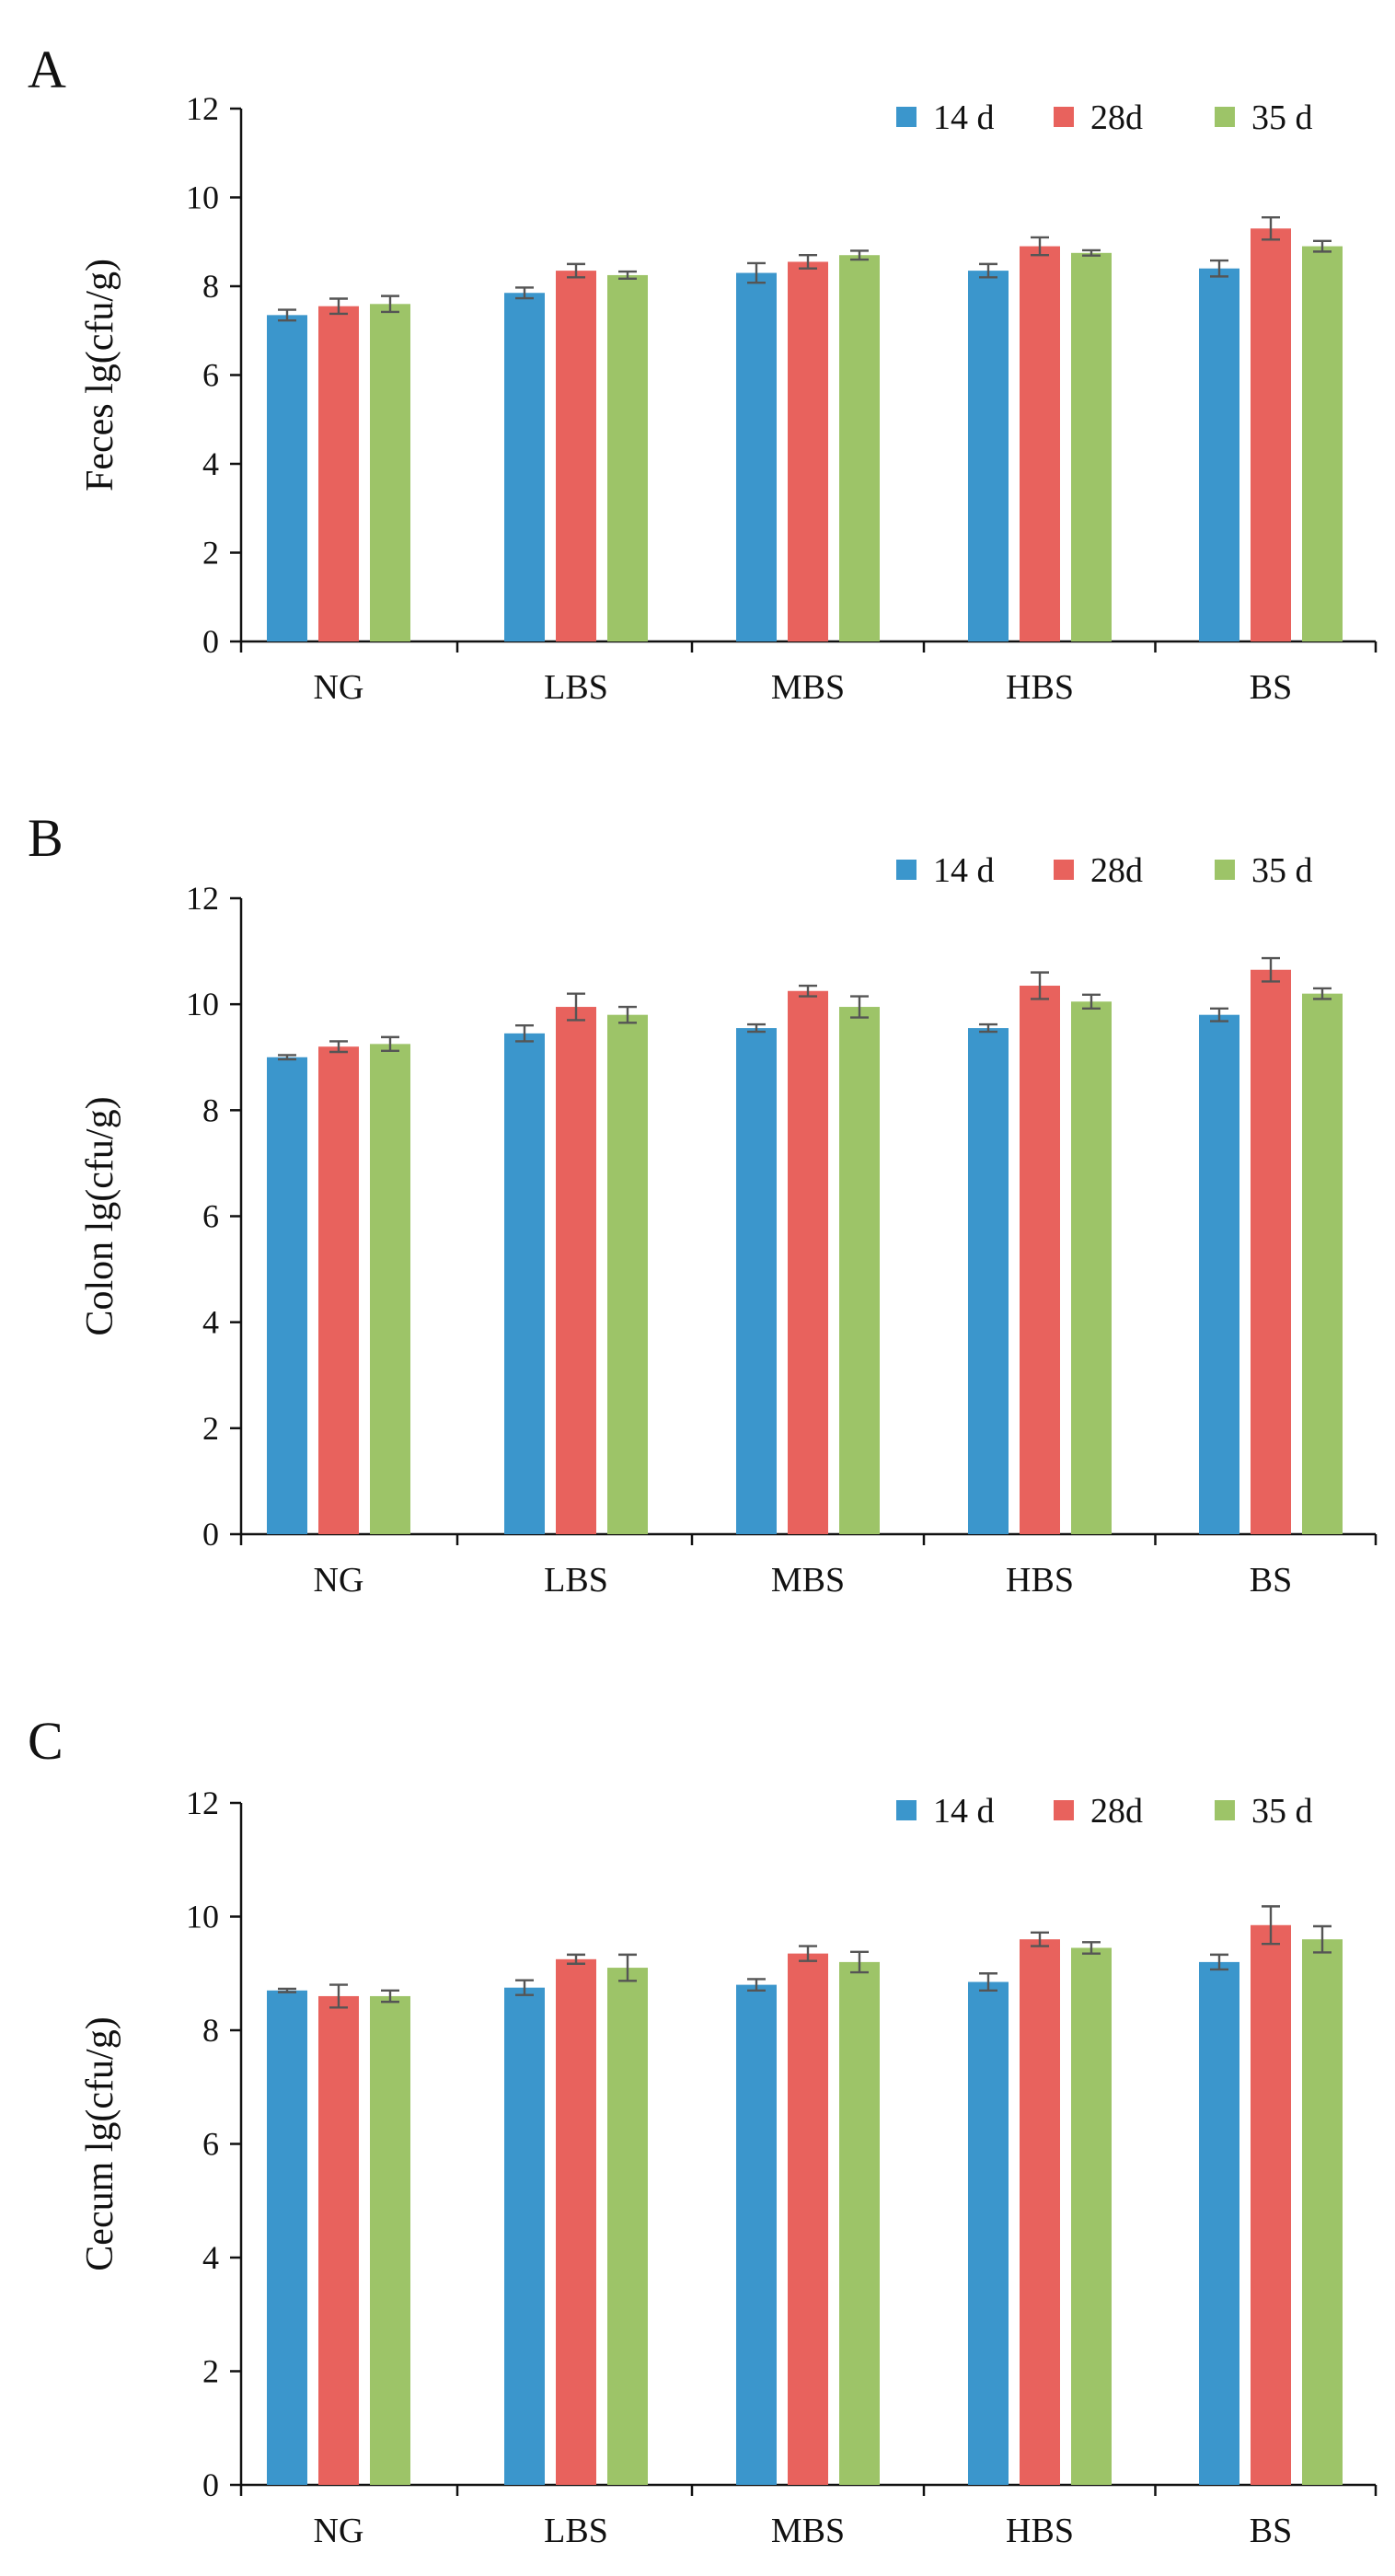 Image resolution: width=1395 pixels, height=2576 pixels. I want to click on y-axis-label: Feces lg(cfu/g), so click(100, 375).